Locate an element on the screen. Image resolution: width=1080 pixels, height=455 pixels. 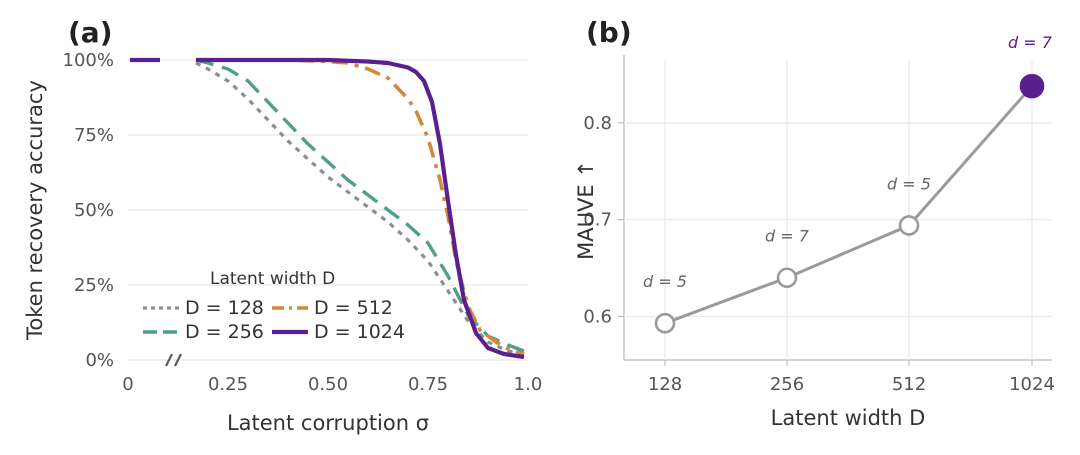
panel-a-y-tick-label: 100% is located at coordinates (88, 60).